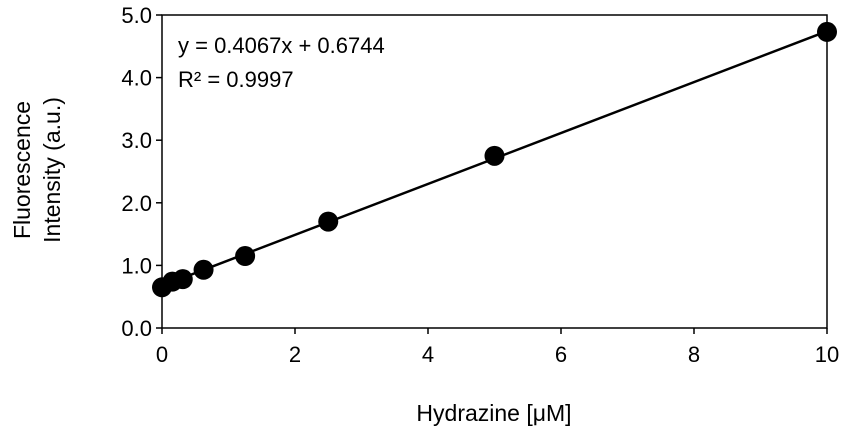 This screenshot has width=848, height=434. I want to click on x-axis-title: Hydrazine [μM], so click(493, 413).